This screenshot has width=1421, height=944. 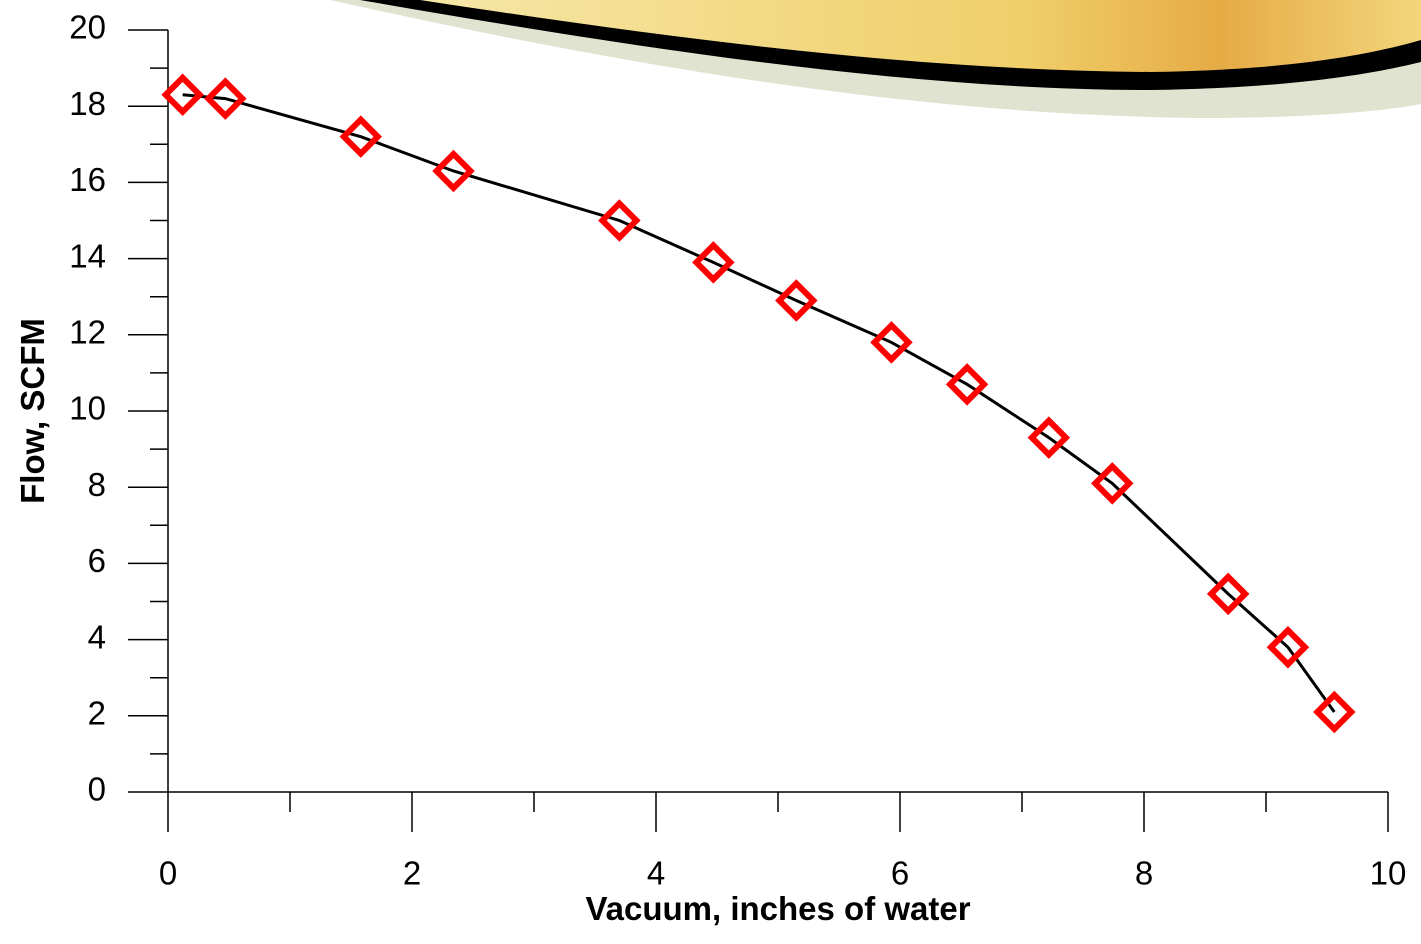 I want to click on x-tick-label: 0, so click(x=168, y=873).